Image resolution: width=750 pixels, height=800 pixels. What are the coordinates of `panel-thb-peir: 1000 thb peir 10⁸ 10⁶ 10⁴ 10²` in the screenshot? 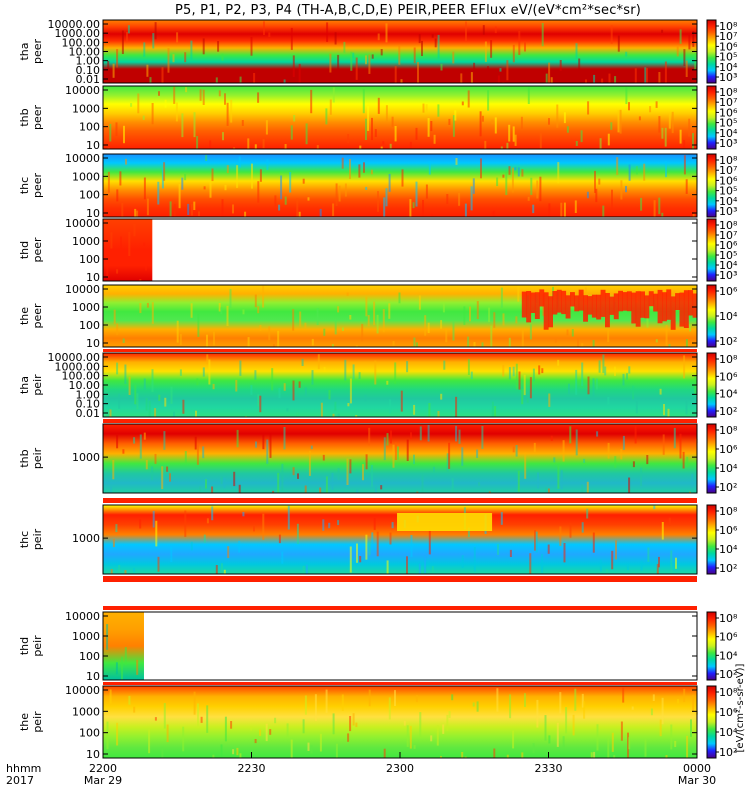 It's located at (378, 458).